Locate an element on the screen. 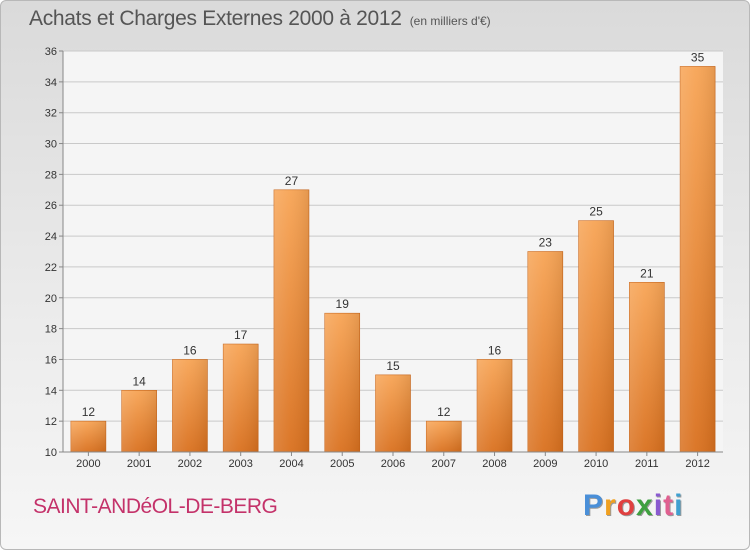 Image resolution: width=750 pixels, height=550 pixels. data-label-2008: 16 is located at coordinates (495, 350).